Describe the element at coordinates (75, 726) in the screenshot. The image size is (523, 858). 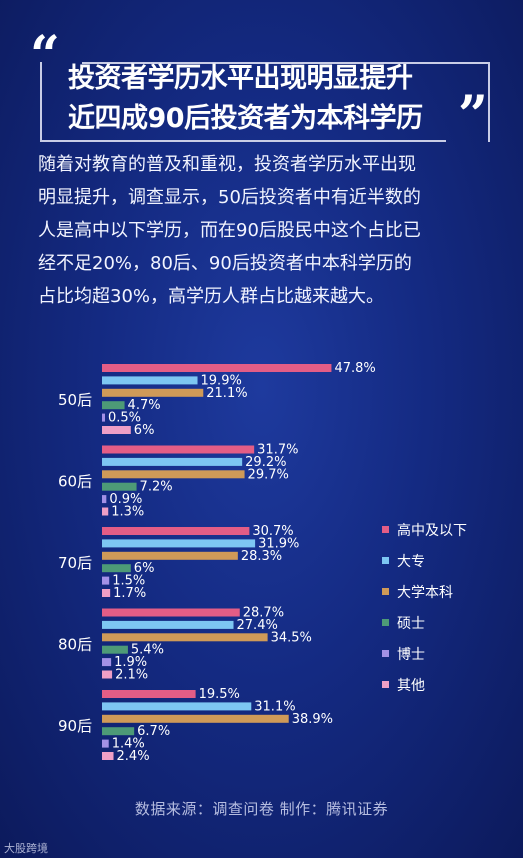
I see `category-label: 90后` at that location.